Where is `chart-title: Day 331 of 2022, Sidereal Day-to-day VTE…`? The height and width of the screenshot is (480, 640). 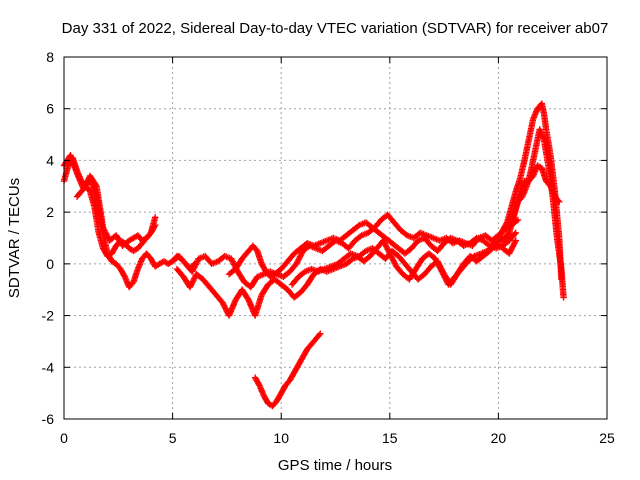 chart-title: Day 331 of 2022, Sidereal Day-to-day VTE… is located at coordinates (335, 28).